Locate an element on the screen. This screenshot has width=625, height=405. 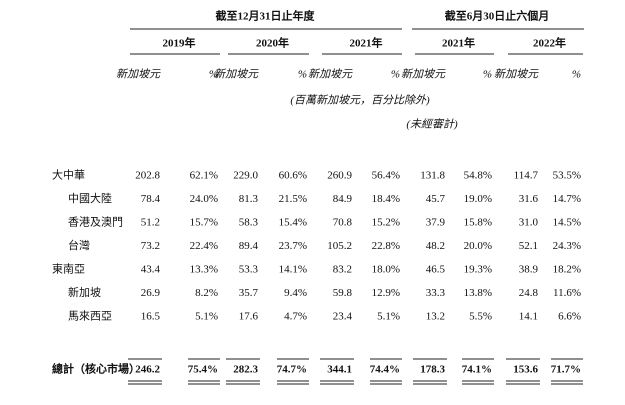
cell: 14.1 is located at coordinates (528, 317).